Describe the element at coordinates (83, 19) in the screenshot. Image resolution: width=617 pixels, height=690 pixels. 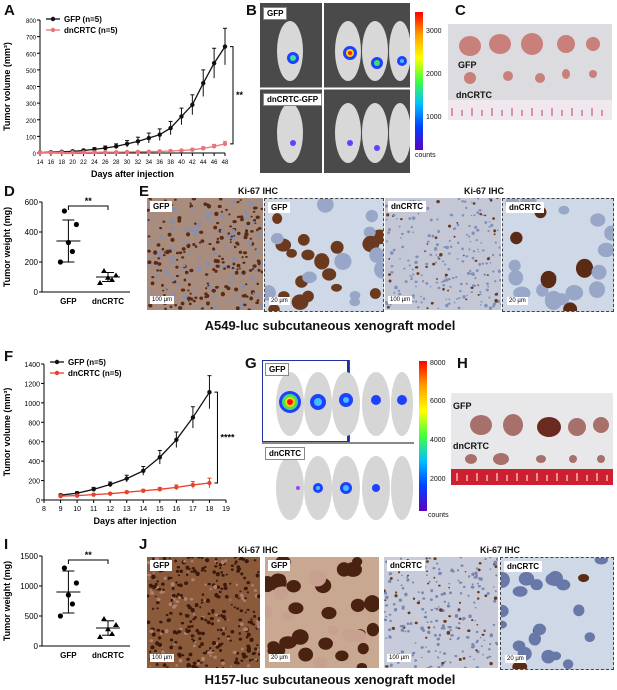
I see `legend-label-0: GFP (n=5)` at that location.